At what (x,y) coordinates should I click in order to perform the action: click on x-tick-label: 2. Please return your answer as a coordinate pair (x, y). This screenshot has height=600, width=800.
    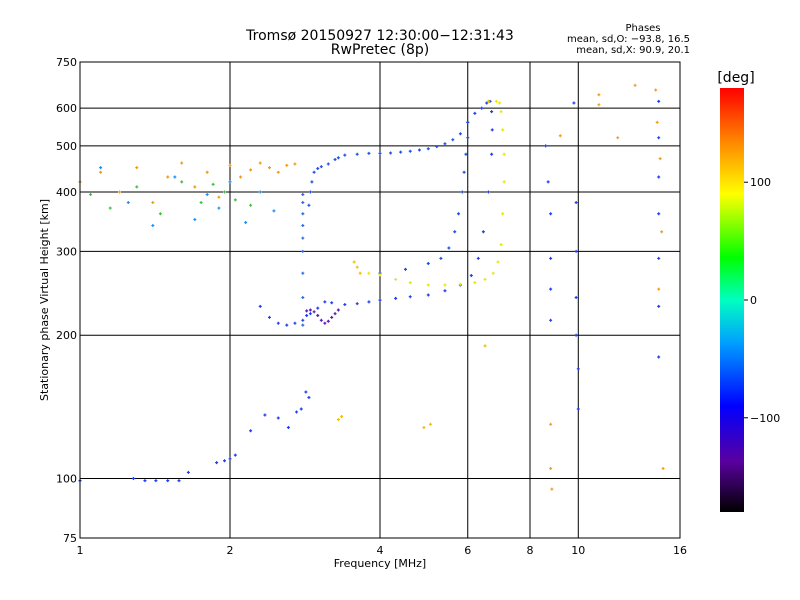
    Looking at the image, I should click on (230, 550).